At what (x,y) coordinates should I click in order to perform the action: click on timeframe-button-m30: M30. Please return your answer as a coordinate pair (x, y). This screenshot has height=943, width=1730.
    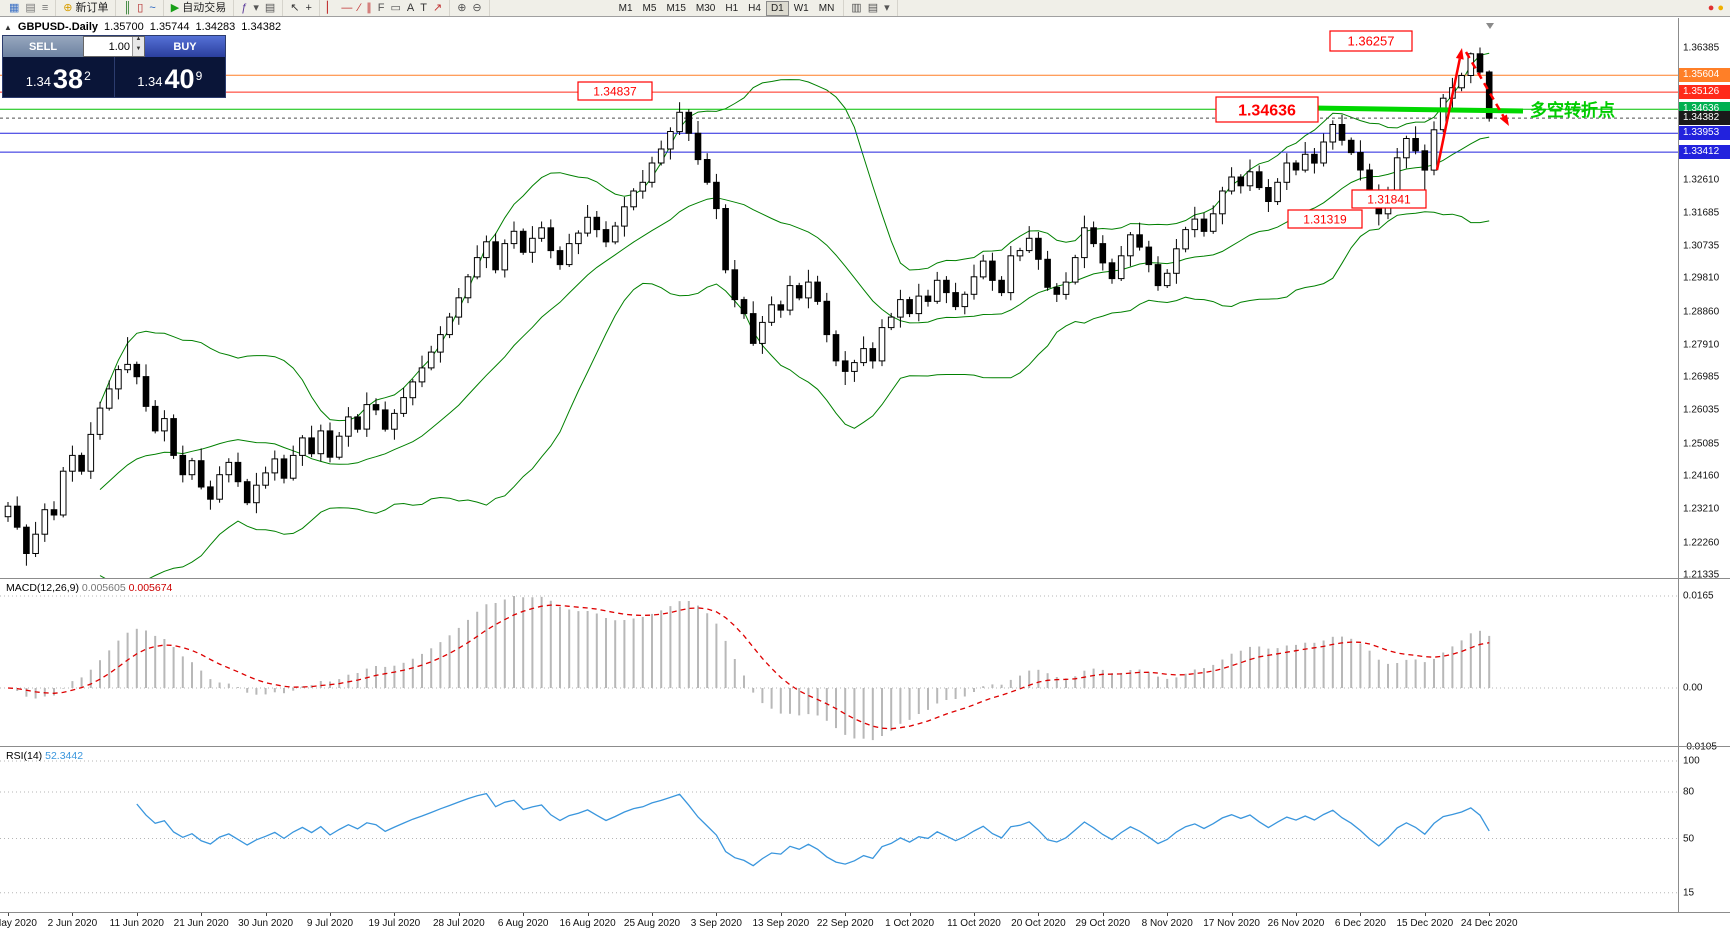
    Looking at the image, I should click on (705, 8).